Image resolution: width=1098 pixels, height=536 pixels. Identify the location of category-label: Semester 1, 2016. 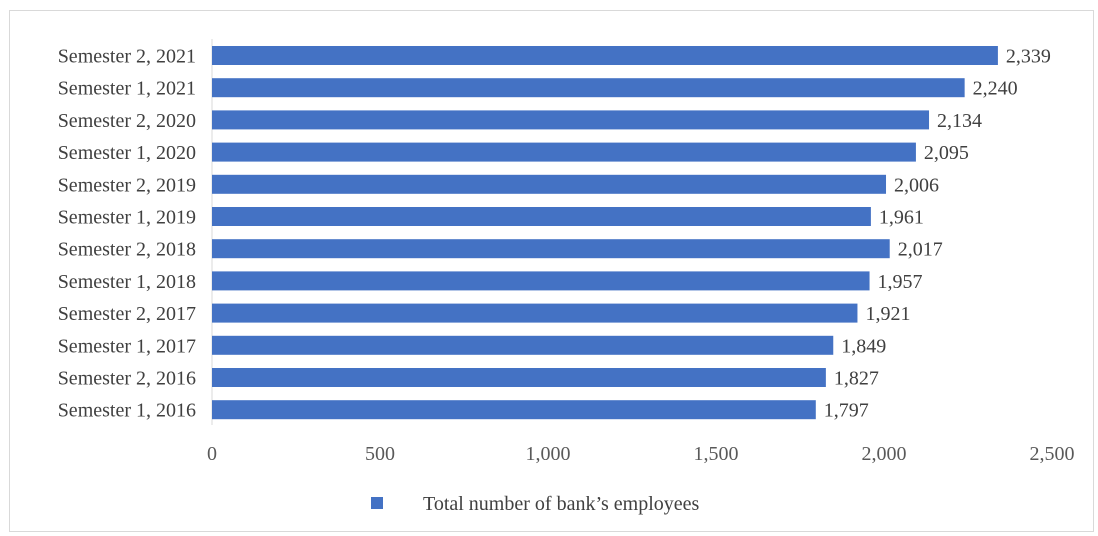
(127, 411).